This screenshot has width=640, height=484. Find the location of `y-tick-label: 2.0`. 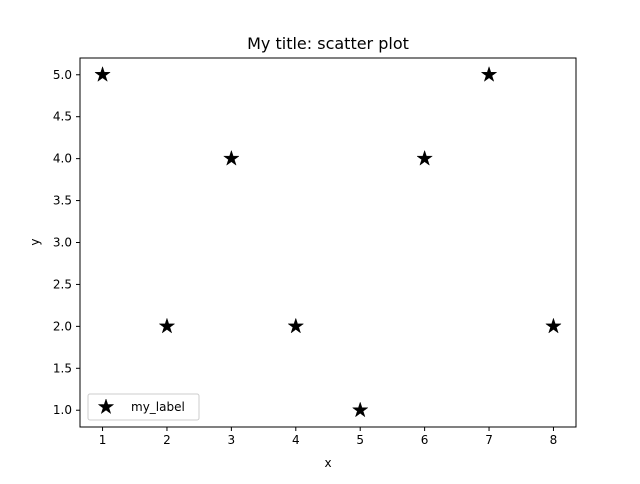

y-tick-label: 2.0 is located at coordinates (62, 326).